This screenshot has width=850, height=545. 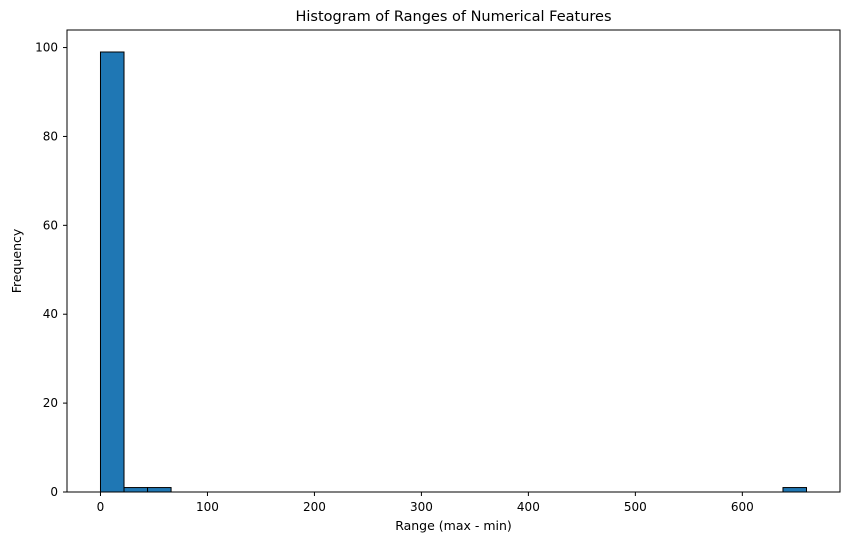 What do you see at coordinates (635, 507) in the screenshot?
I see `x-tick-label: 500` at bounding box center [635, 507].